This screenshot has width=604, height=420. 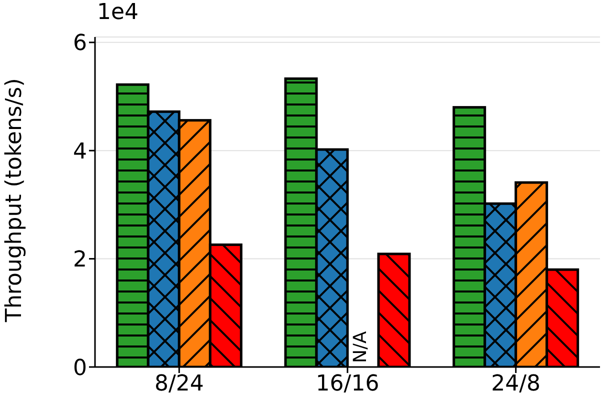 I want to click on annotation: N/A, so click(x=360, y=346).